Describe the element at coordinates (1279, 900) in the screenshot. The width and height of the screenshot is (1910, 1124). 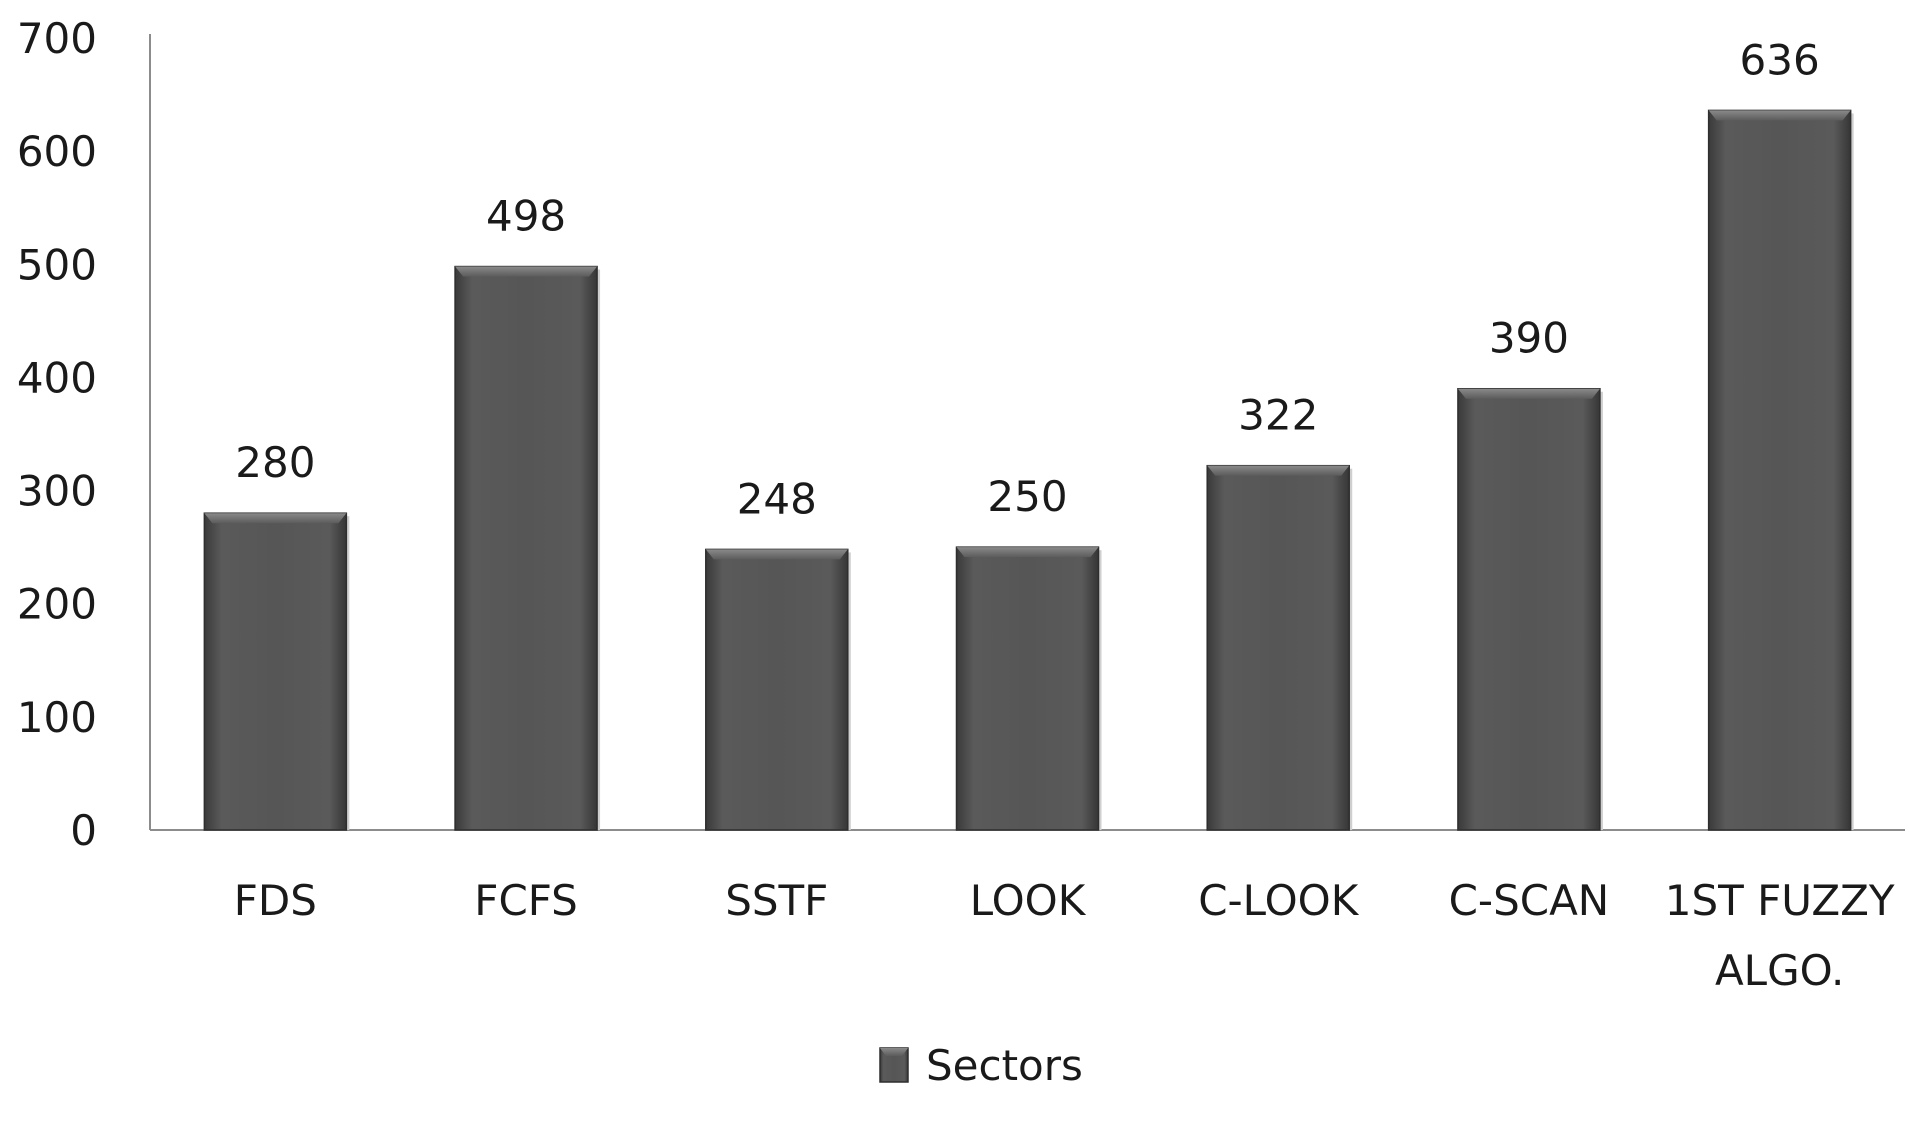
I see `x-tick-label: C-LOOK` at that location.